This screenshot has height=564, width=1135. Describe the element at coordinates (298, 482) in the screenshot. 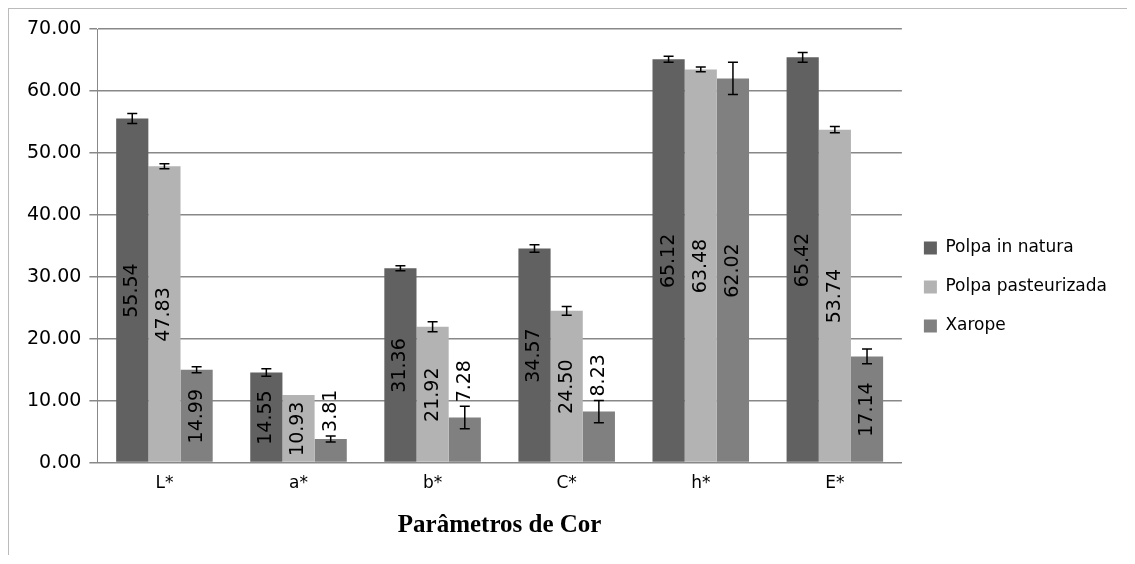

I see `x-tick-label: a*` at that location.